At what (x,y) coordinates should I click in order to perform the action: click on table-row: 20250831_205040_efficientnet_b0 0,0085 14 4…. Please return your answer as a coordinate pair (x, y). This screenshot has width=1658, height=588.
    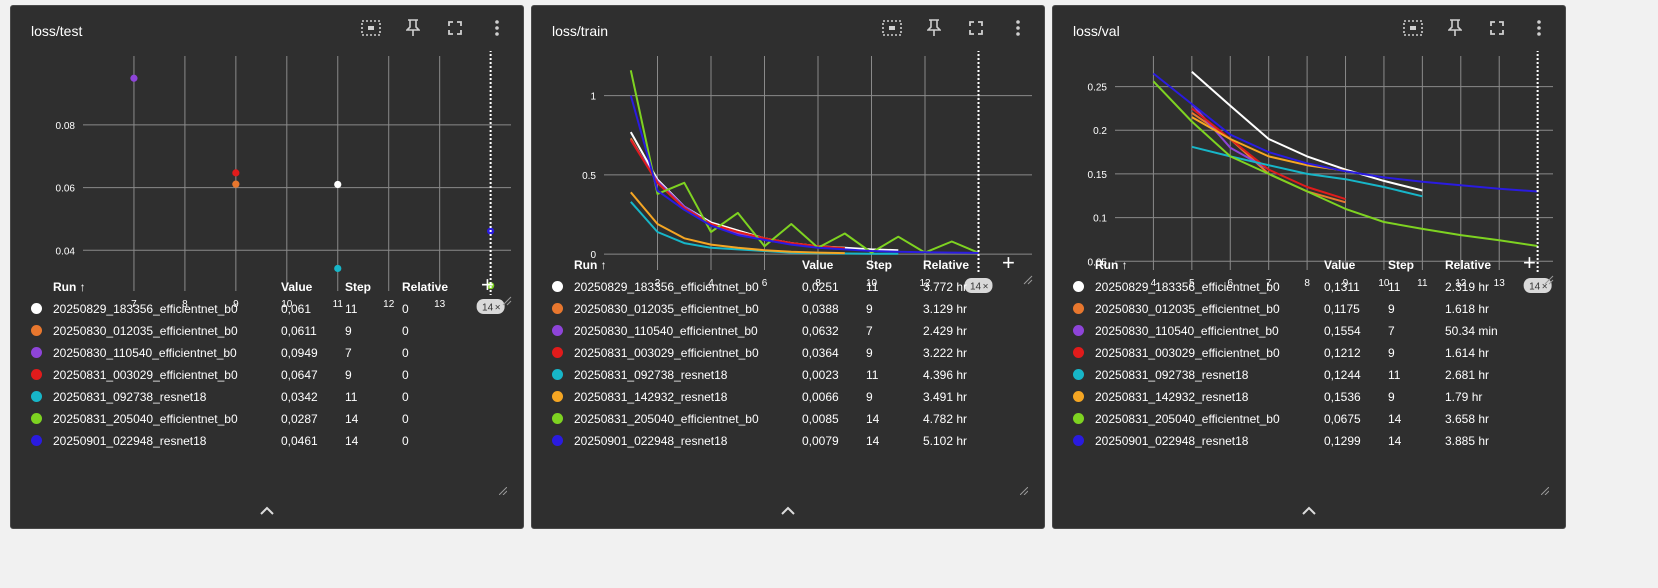
    Looking at the image, I should click on (788, 419).